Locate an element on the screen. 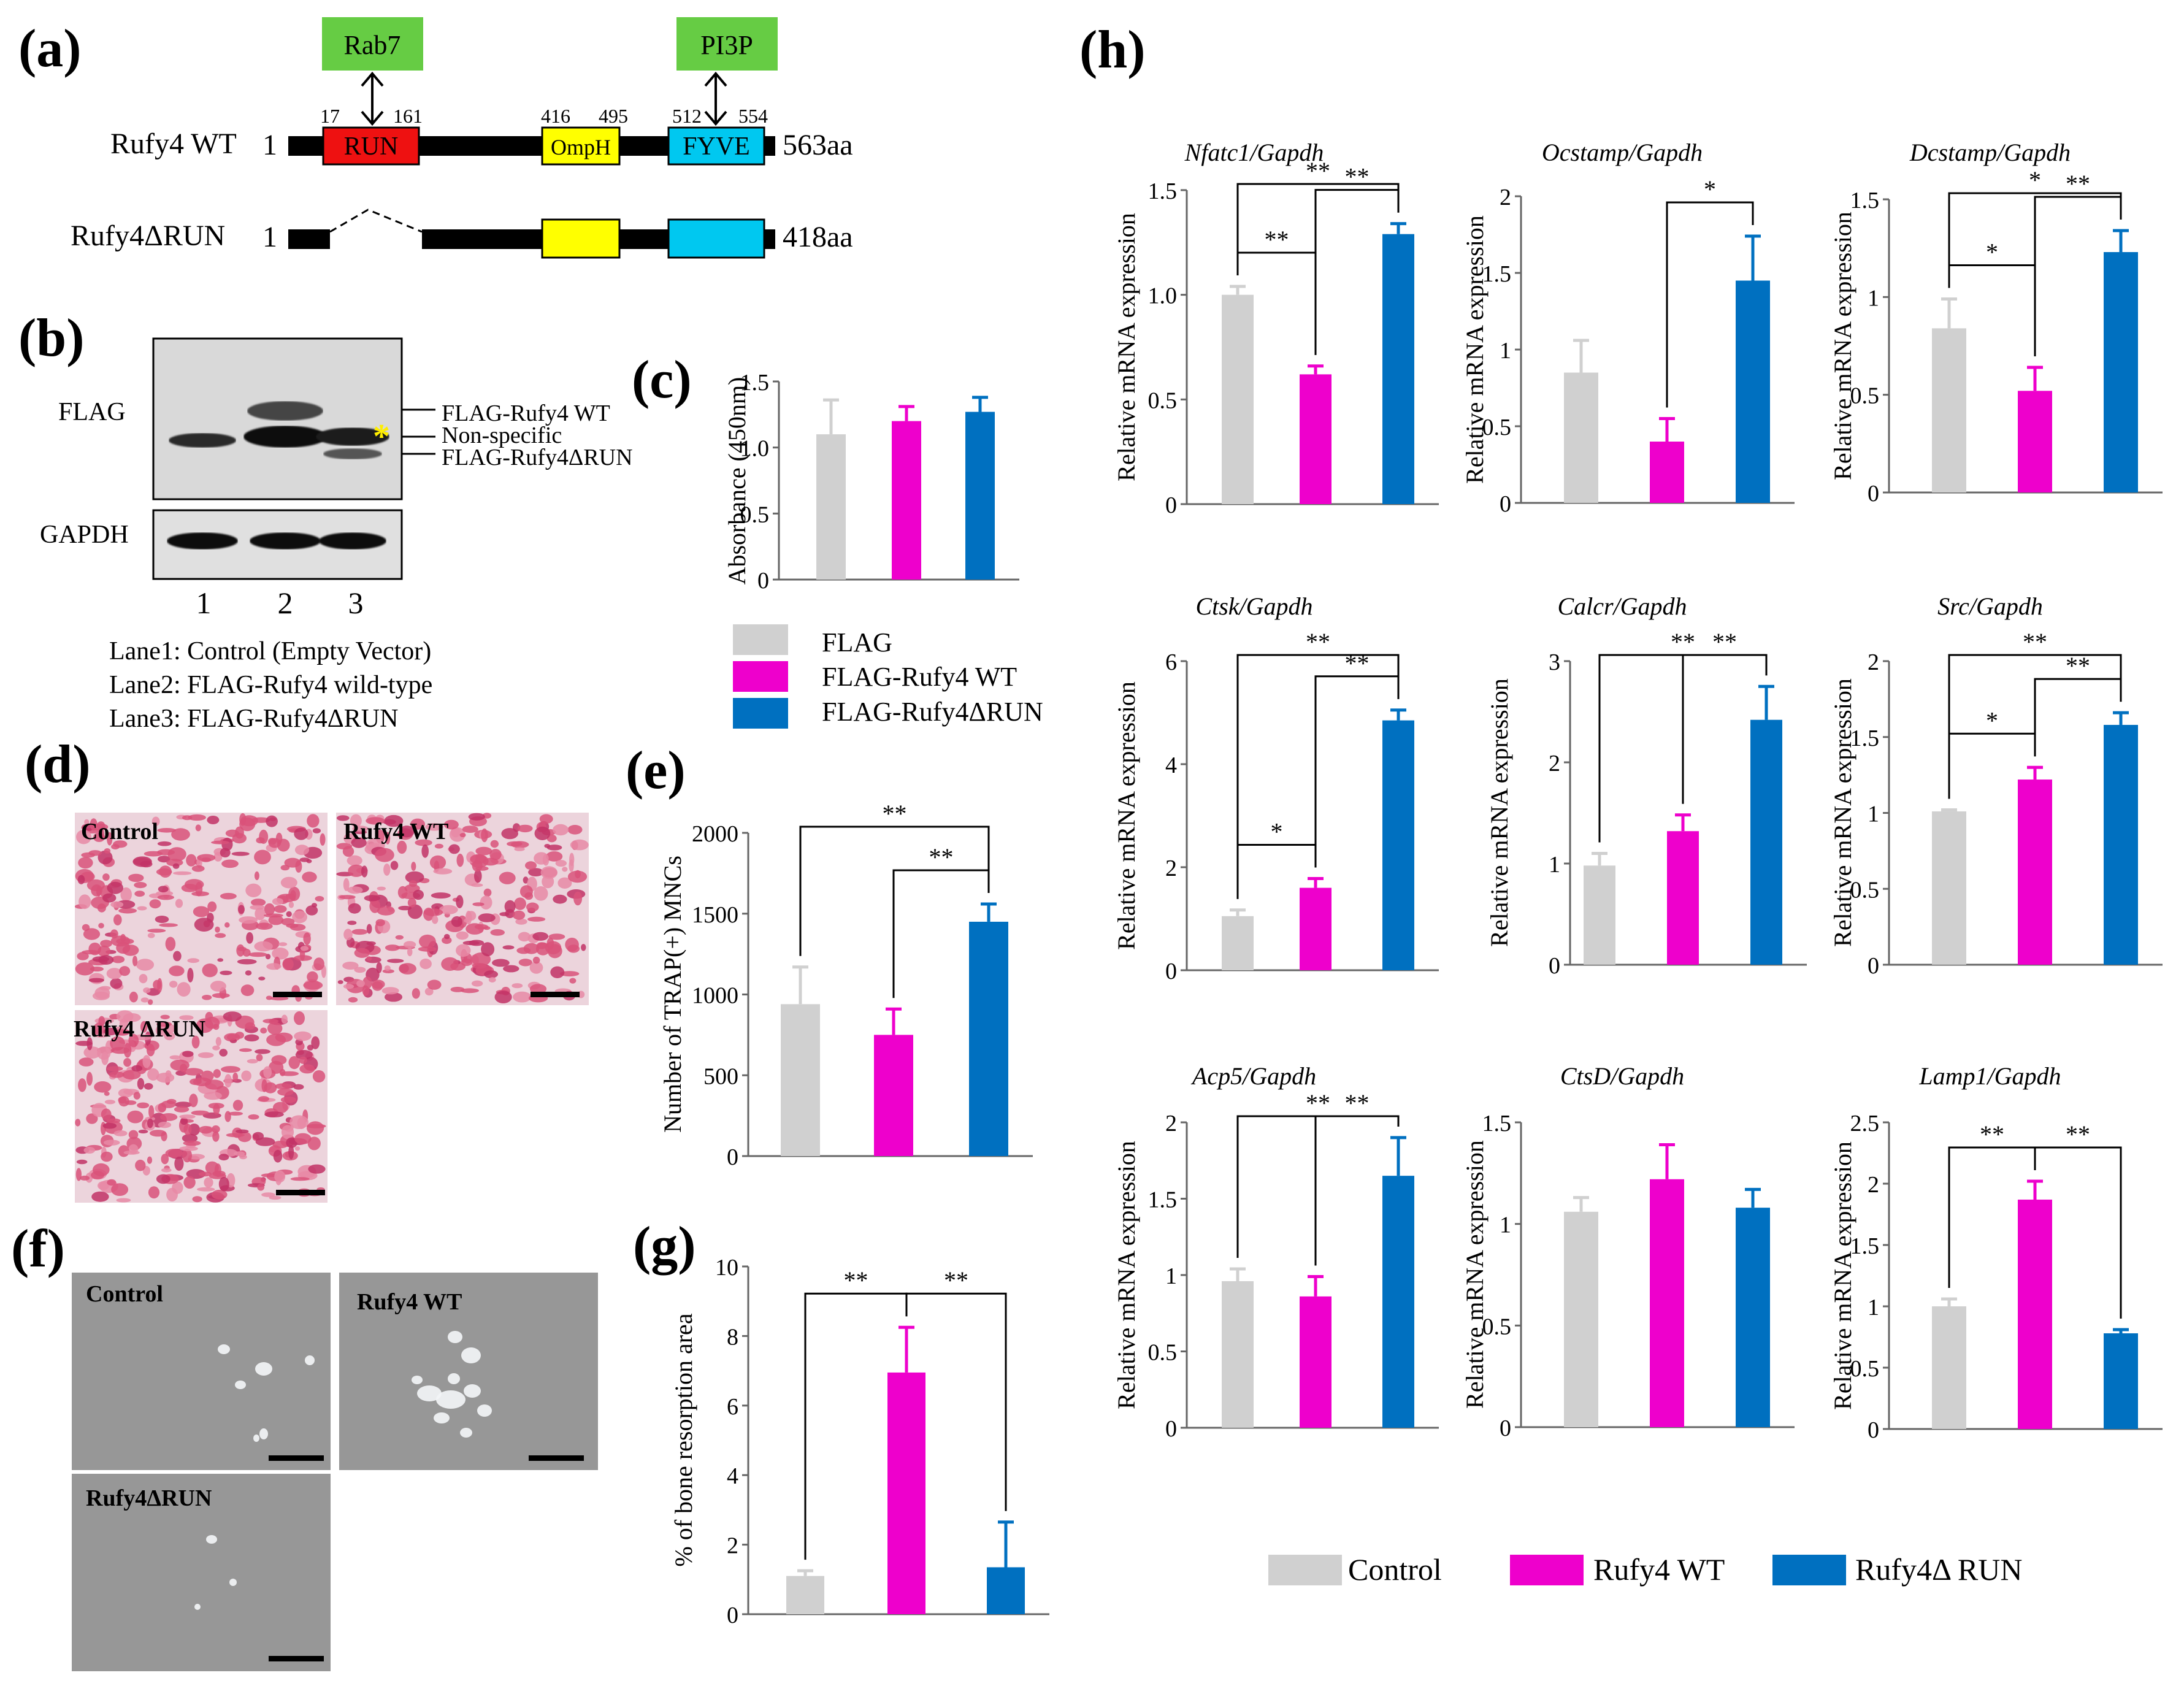 The height and width of the screenshot is (1697, 2184). pit-image-drun is located at coordinates (201, 1572).